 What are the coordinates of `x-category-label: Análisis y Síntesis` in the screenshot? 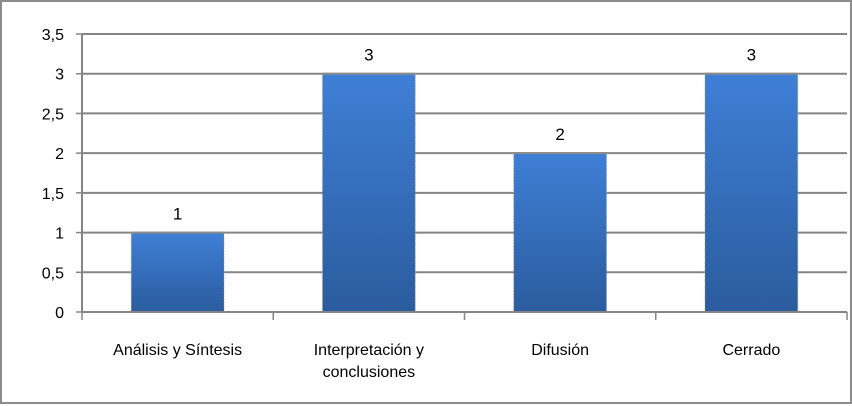 It's located at (177, 350).